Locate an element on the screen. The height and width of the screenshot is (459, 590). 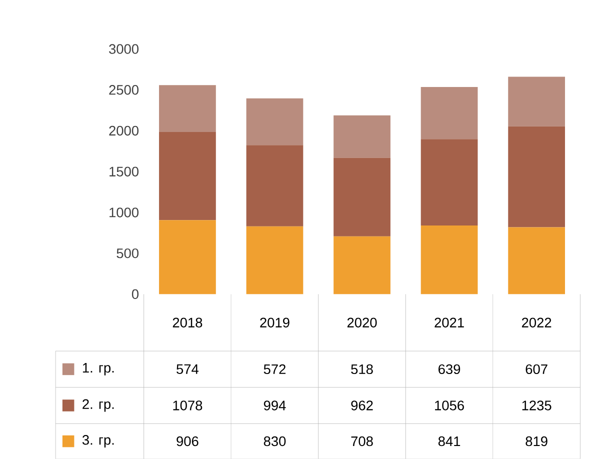
data-label: 1078 is located at coordinates (187, 405).